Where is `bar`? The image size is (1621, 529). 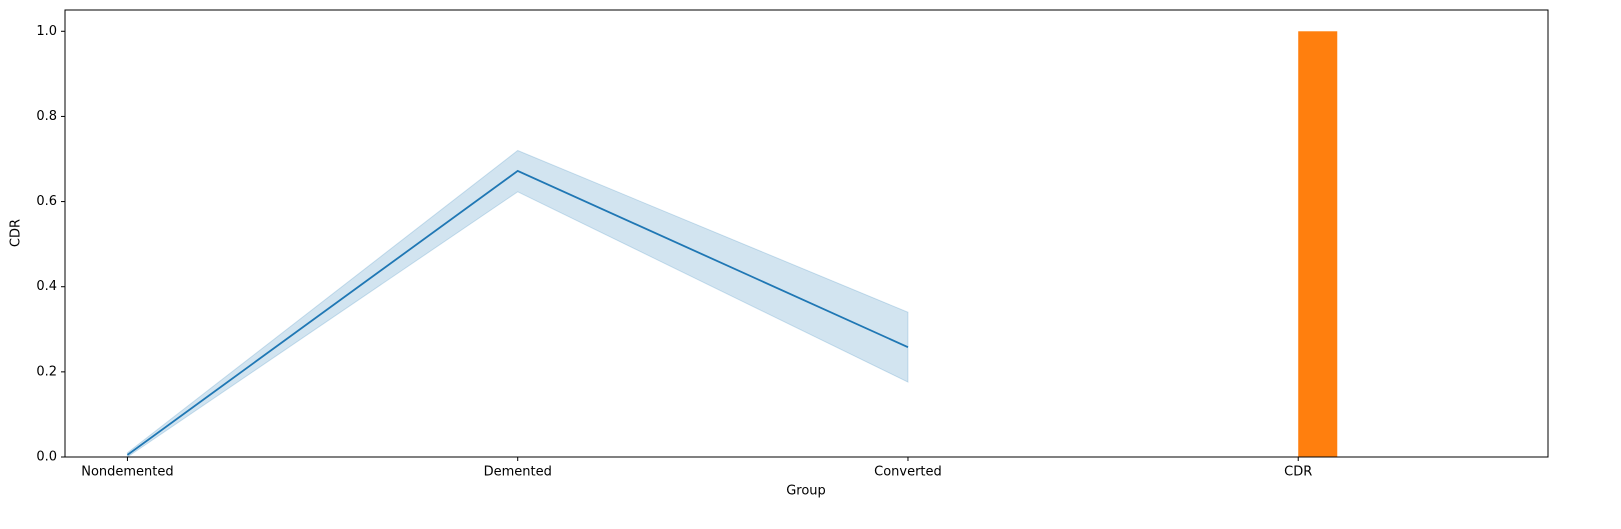
bar is located at coordinates (1318, 244).